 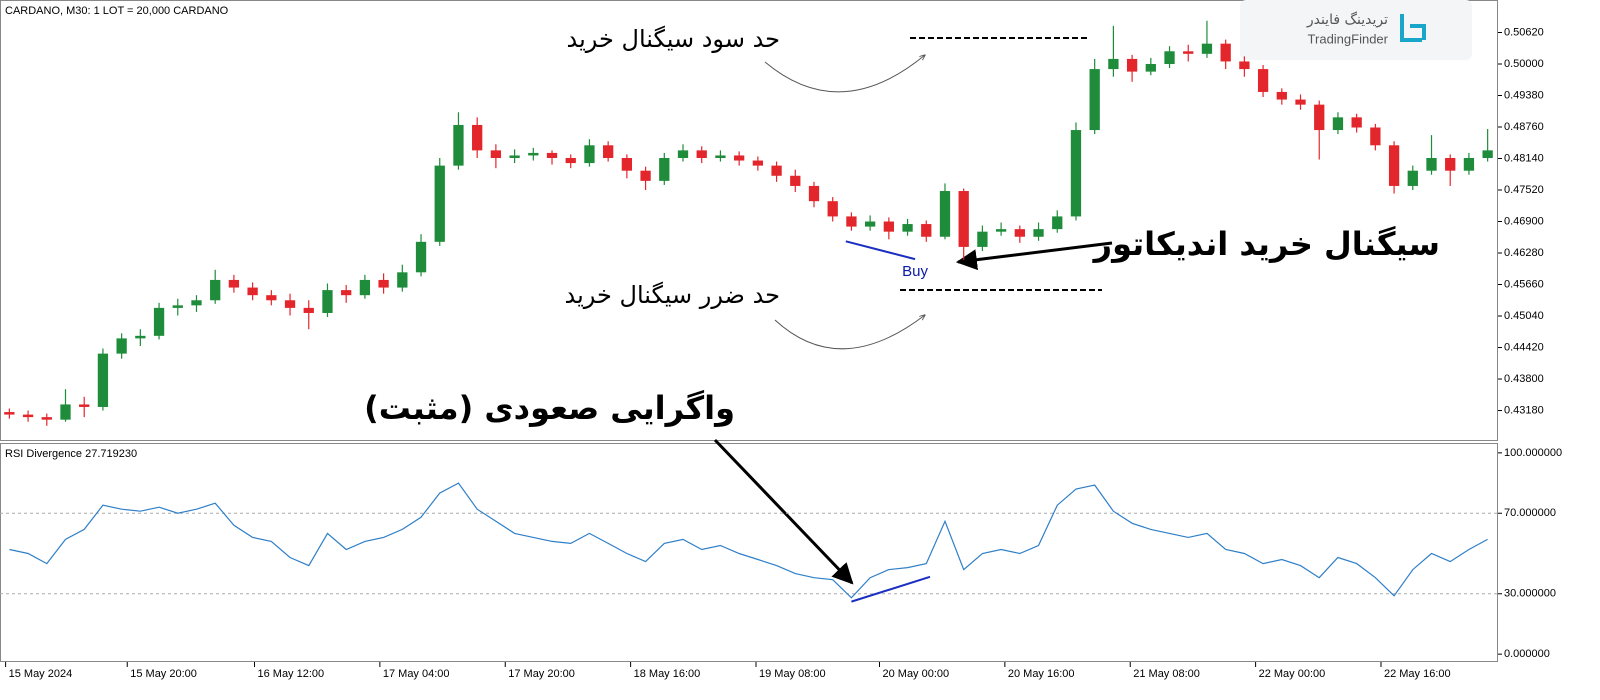 What do you see at coordinates (667, 674) in the screenshot?
I see `x-tick-label: 18 May 16:00` at bounding box center [667, 674].